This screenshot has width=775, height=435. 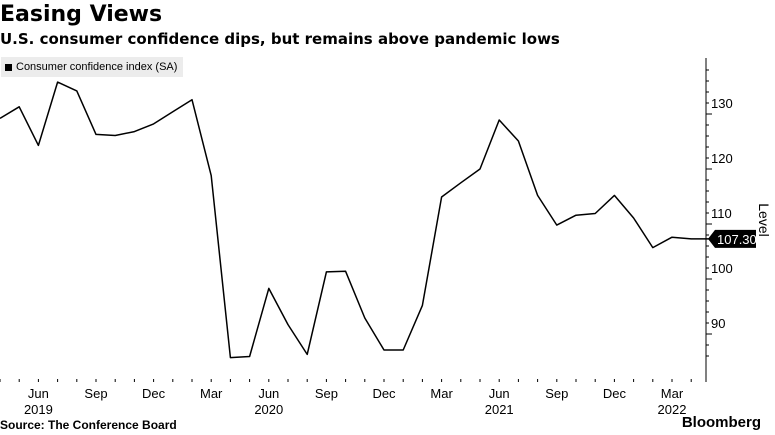 I want to click on legend-swatch, so click(x=8, y=67).